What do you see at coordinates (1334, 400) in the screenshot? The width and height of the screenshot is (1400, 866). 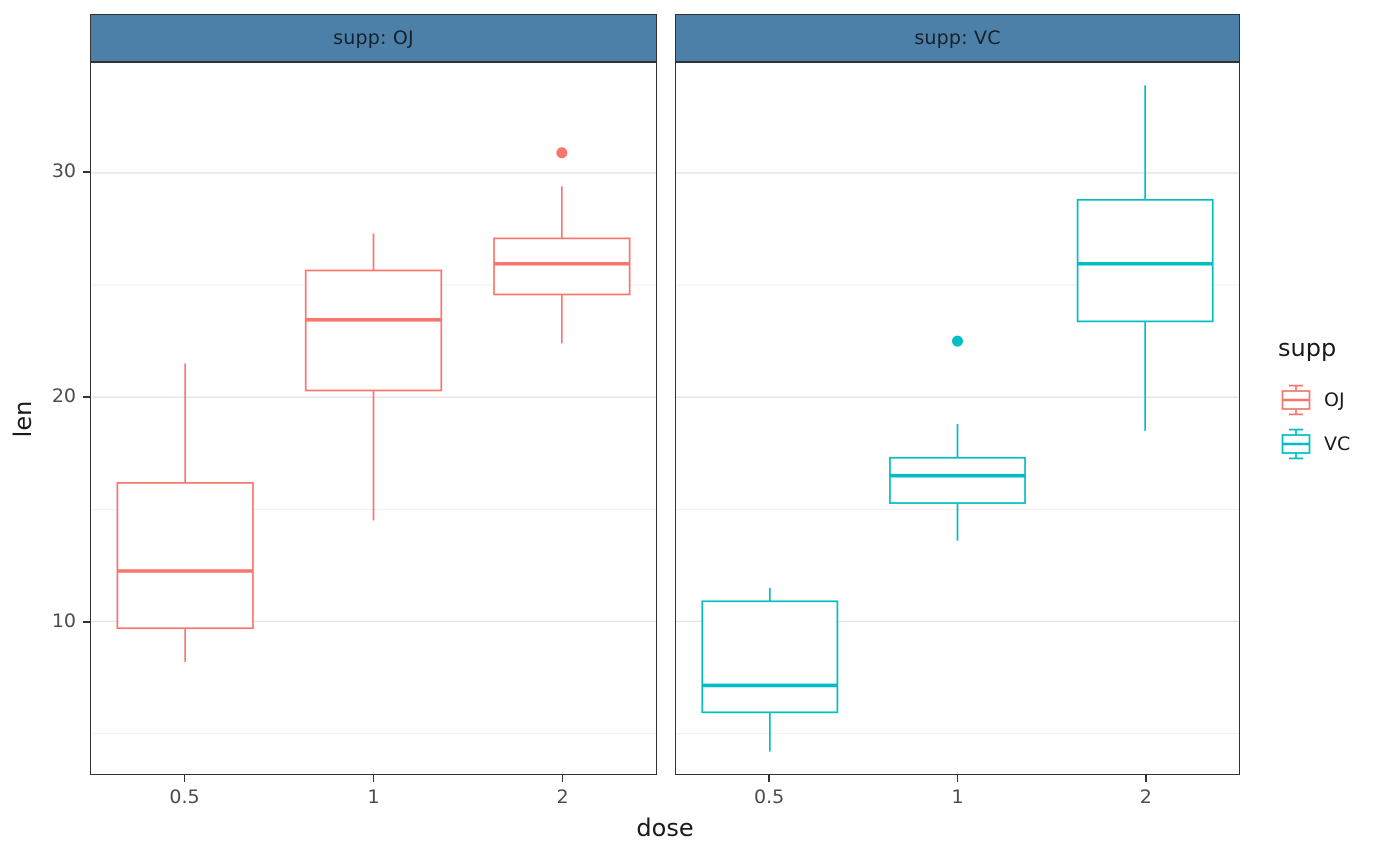 I see `legend-label-oj: OJ` at bounding box center [1334, 400].